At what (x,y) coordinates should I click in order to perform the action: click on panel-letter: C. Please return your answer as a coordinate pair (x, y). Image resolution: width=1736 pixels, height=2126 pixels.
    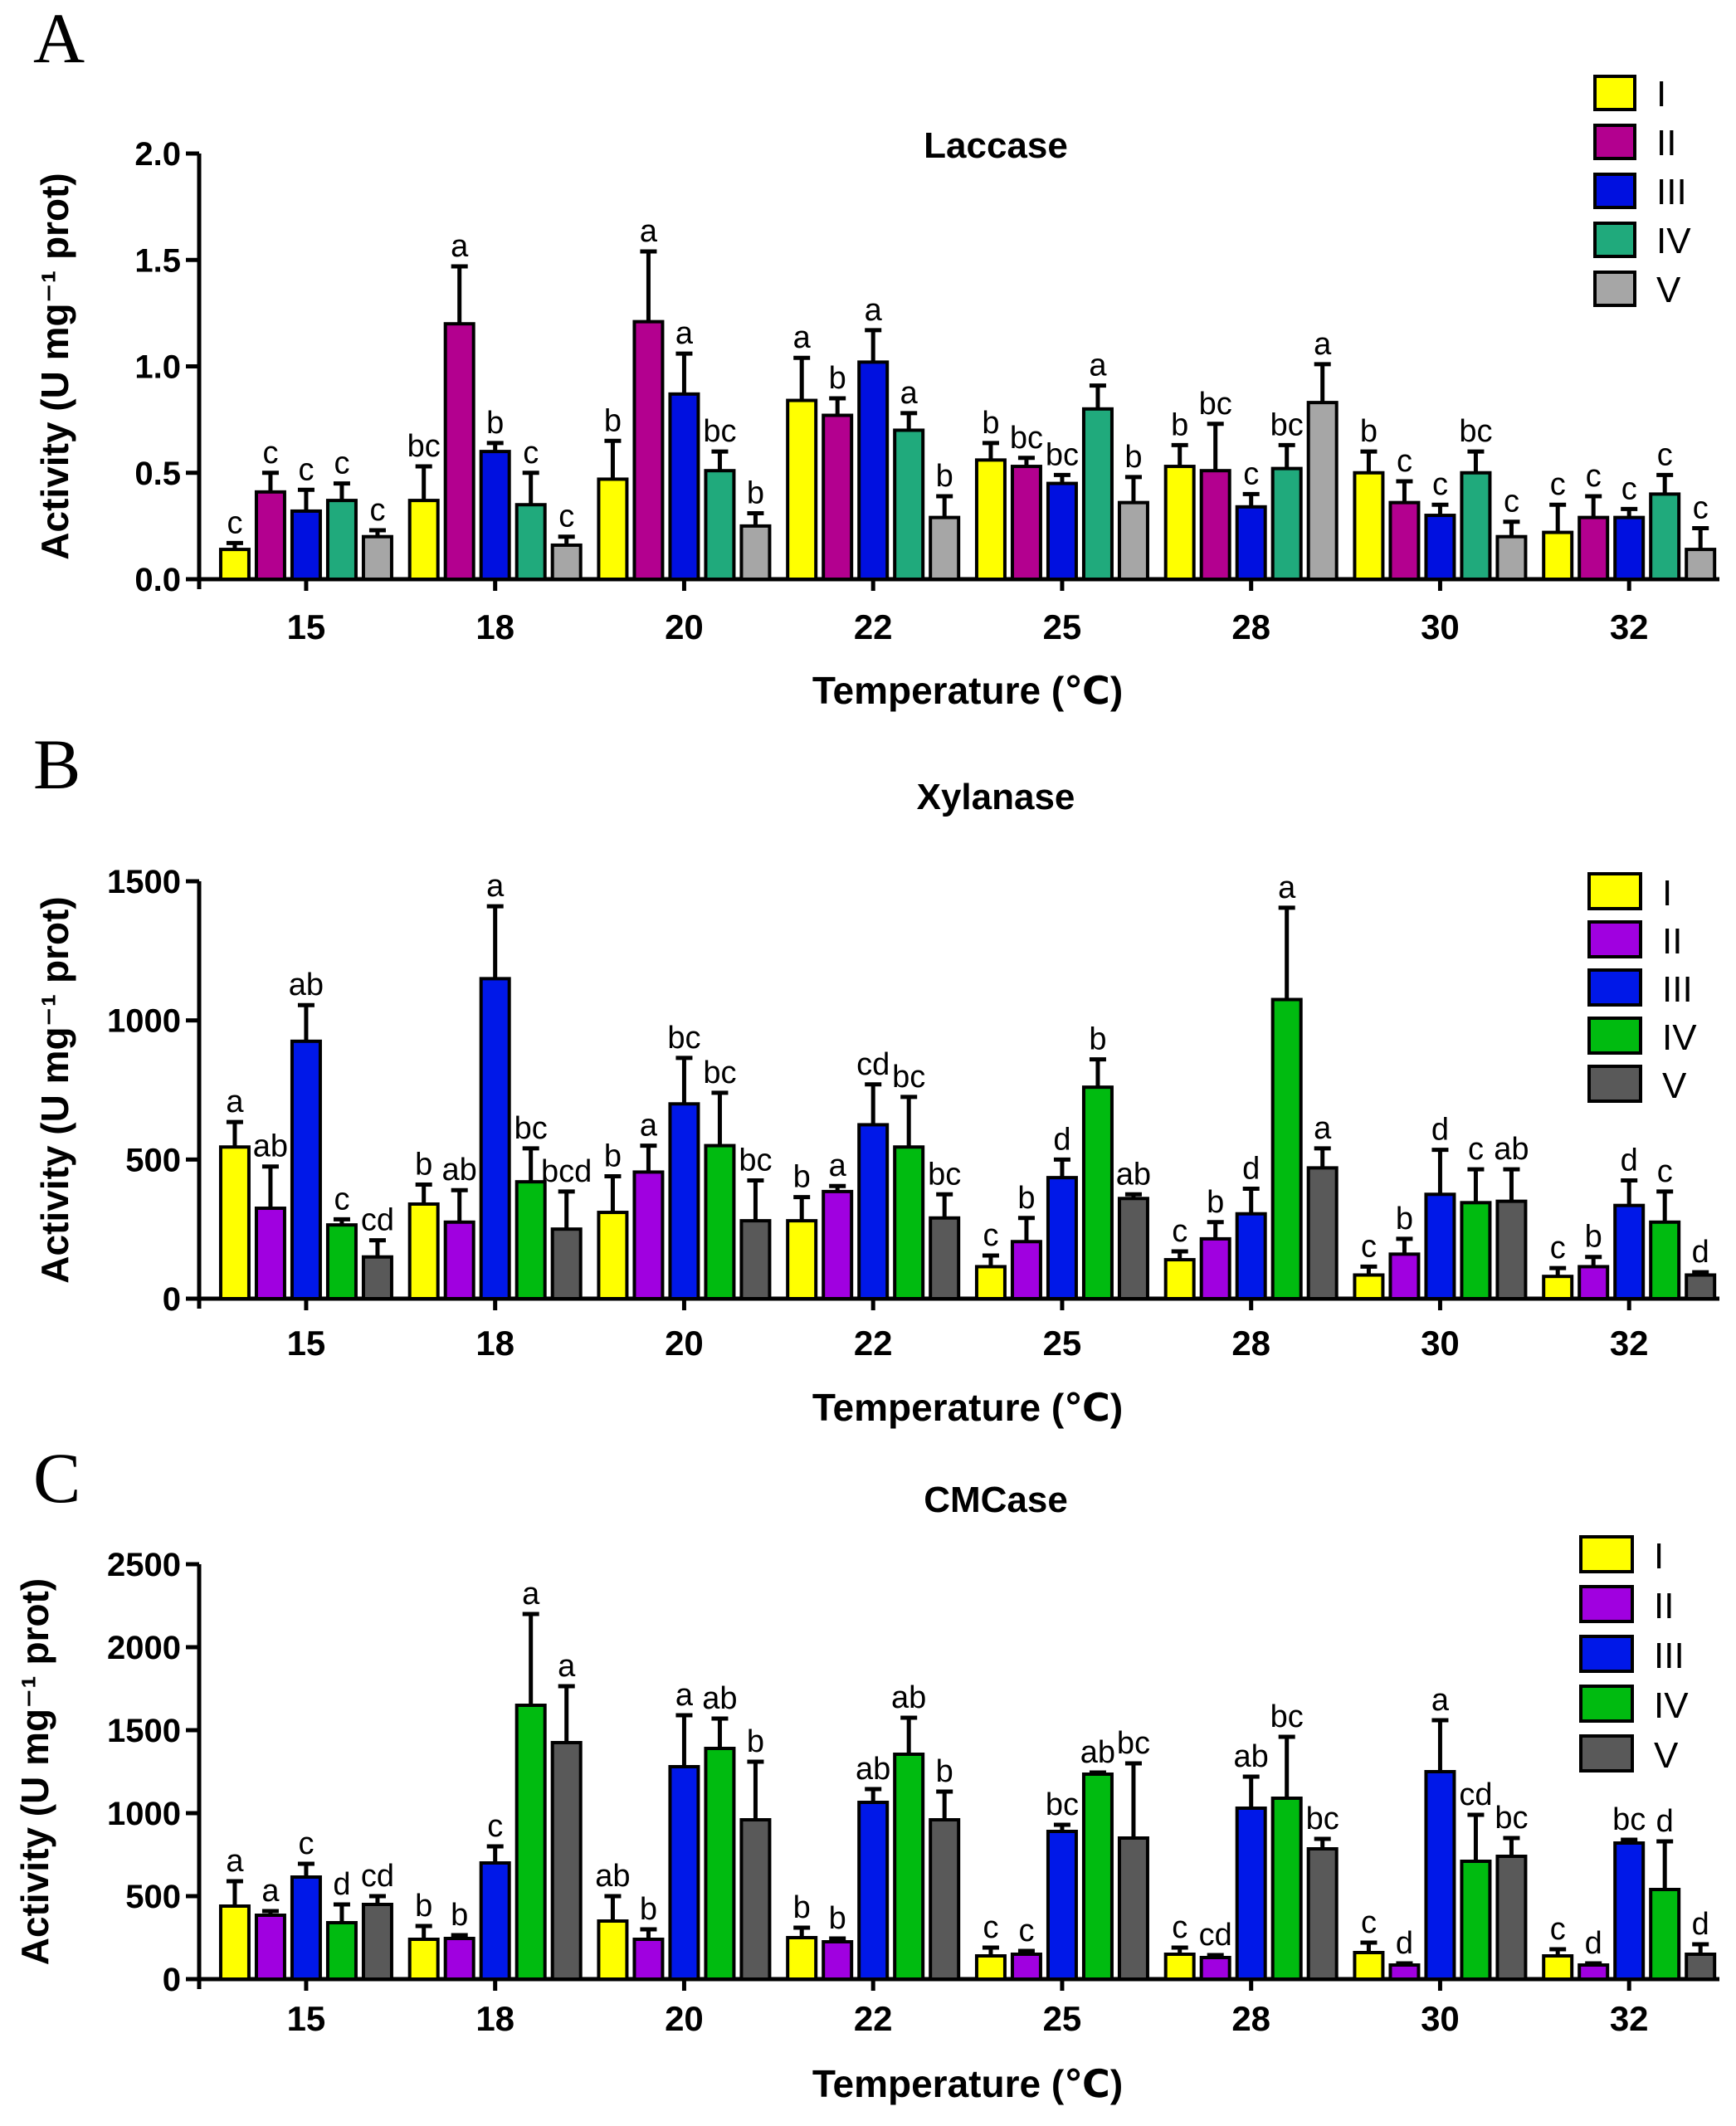
    Looking at the image, I should click on (56, 1478).